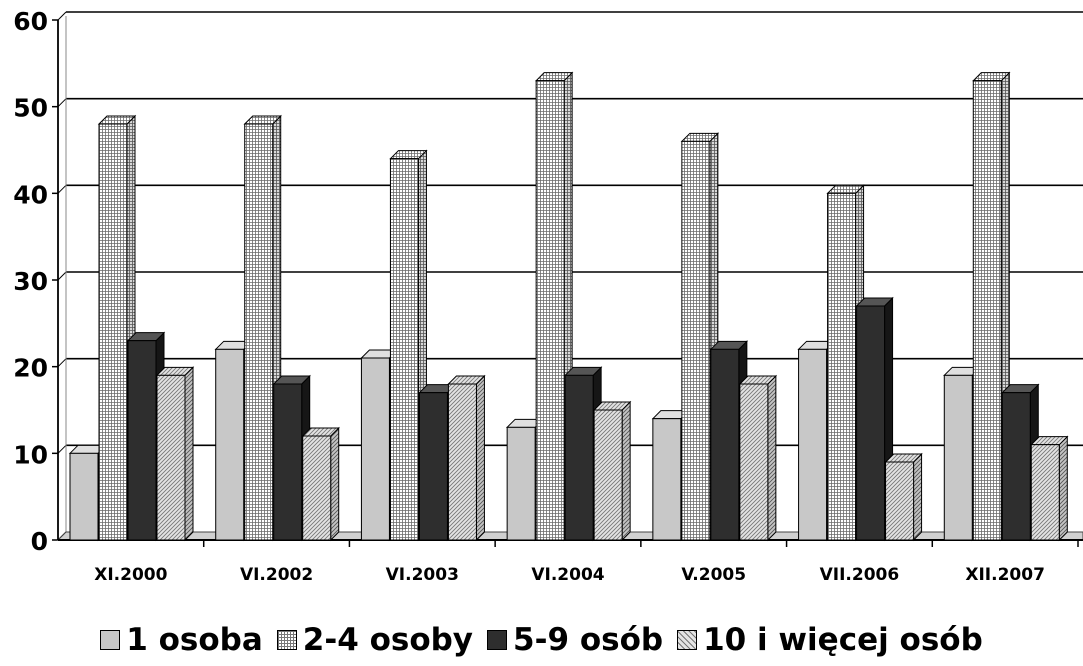 The height and width of the screenshot is (666, 1083). What do you see at coordinates (30, 21) in the screenshot?
I see `y-tick-label: 60` at bounding box center [30, 21].